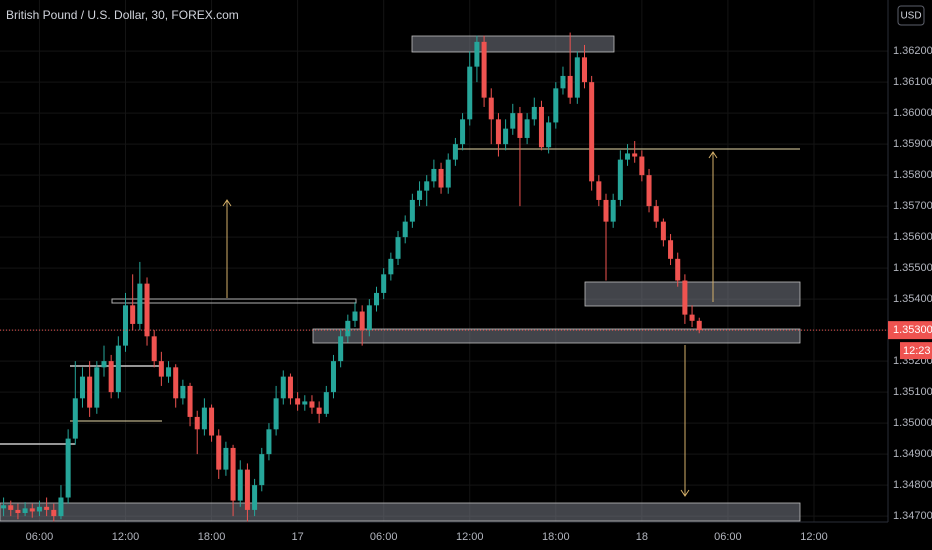 Image resolution: width=932 pixels, height=550 pixels. Describe the element at coordinates (912, 516) in the screenshot. I see `y-tick-label: 1.34700` at that location.